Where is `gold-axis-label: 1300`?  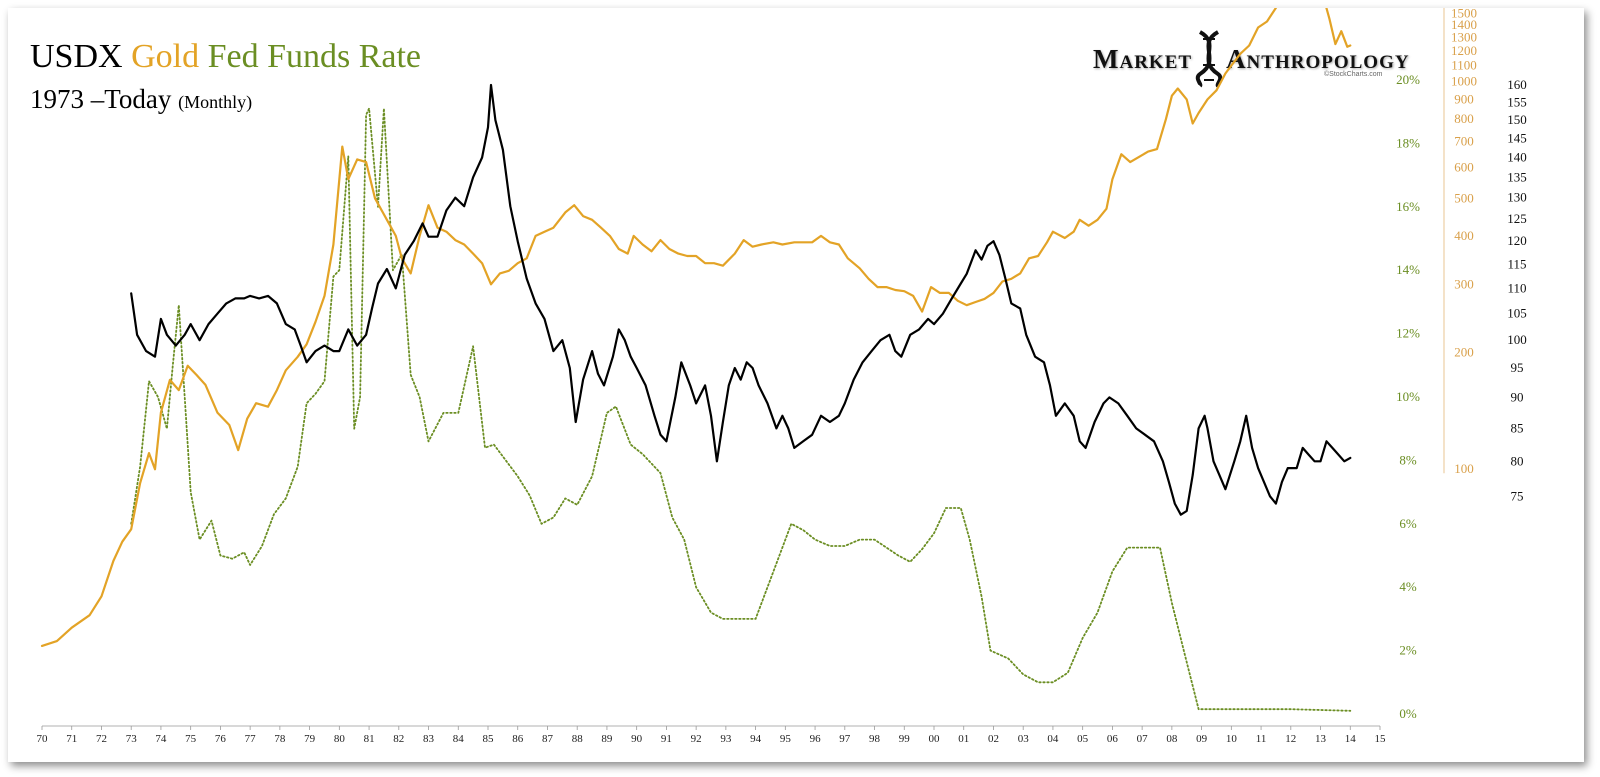
gold-axis-label: 1300 is located at coordinates (1464, 37).